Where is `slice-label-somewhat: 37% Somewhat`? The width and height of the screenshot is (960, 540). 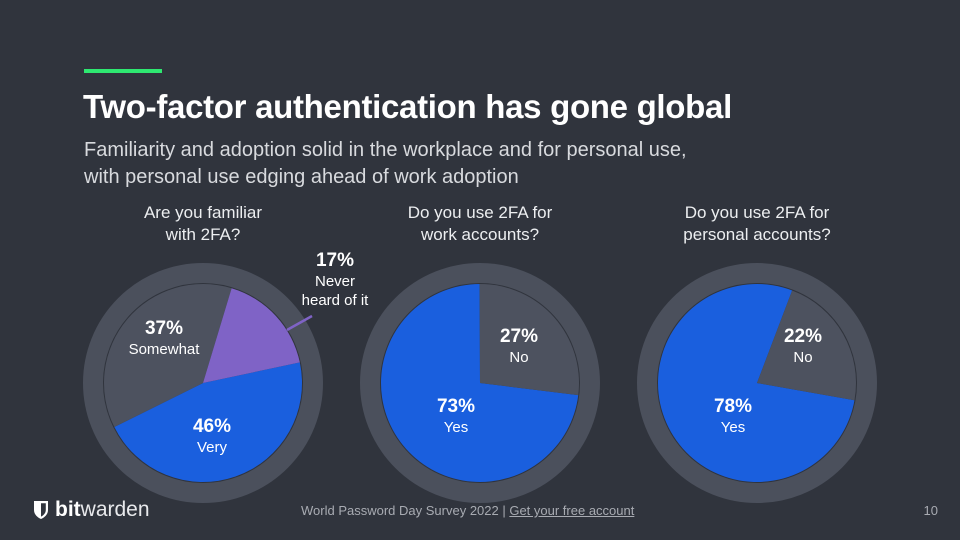 slice-label-somewhat: 37% Somewhat is located at coordinates (164, 338).